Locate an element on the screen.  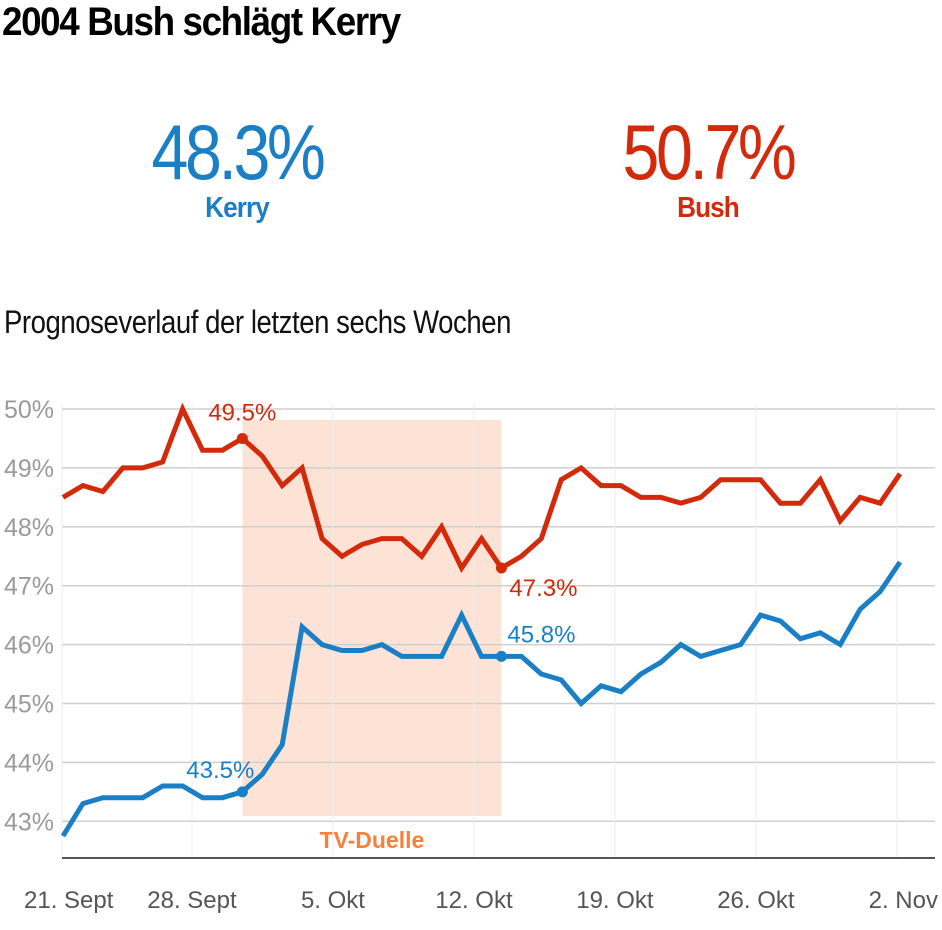
y-tick-label: 45% is located at coordinates (29, 705).